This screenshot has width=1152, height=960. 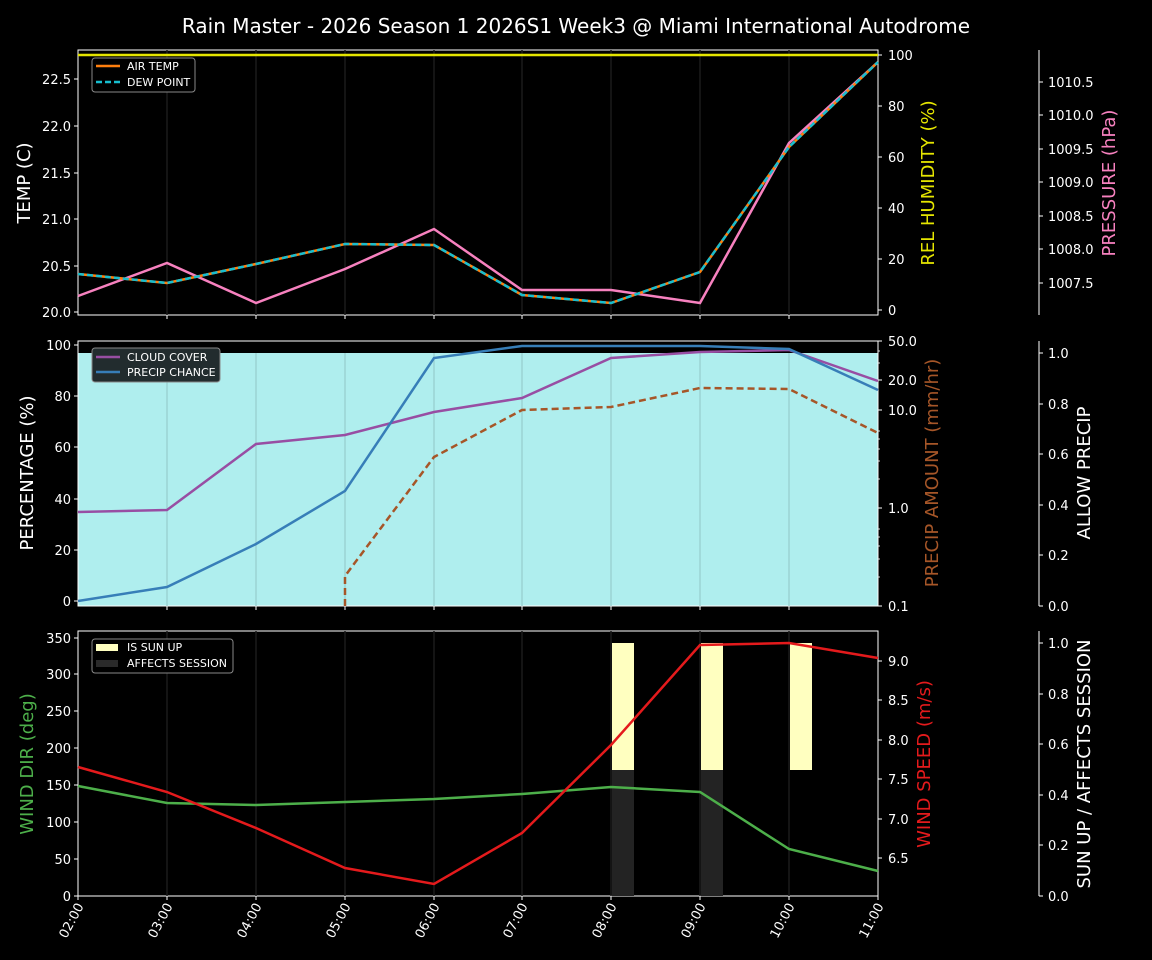 What do you see at coordinates (58, 786) in the screenshot?
I see `tick: 150` at bounding box center [58, 786].